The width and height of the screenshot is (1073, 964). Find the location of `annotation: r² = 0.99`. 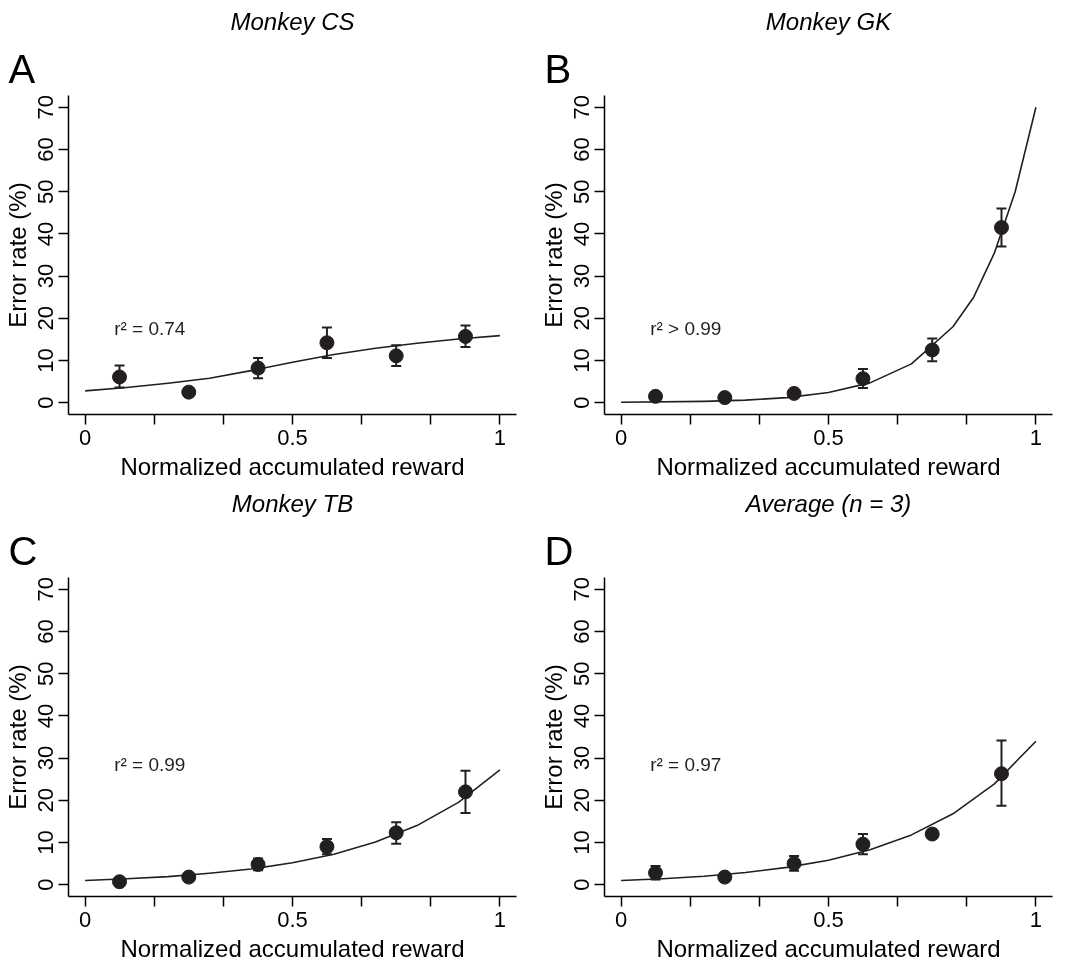

annotation: r² = 0.99 is located at coordinates (150, 764).